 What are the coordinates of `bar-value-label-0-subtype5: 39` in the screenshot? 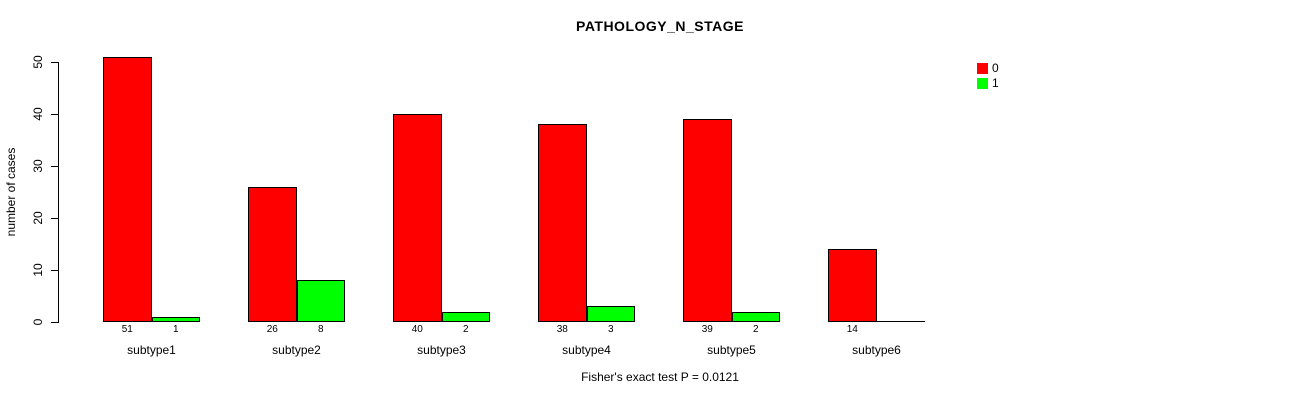 It's located at (707, 329).